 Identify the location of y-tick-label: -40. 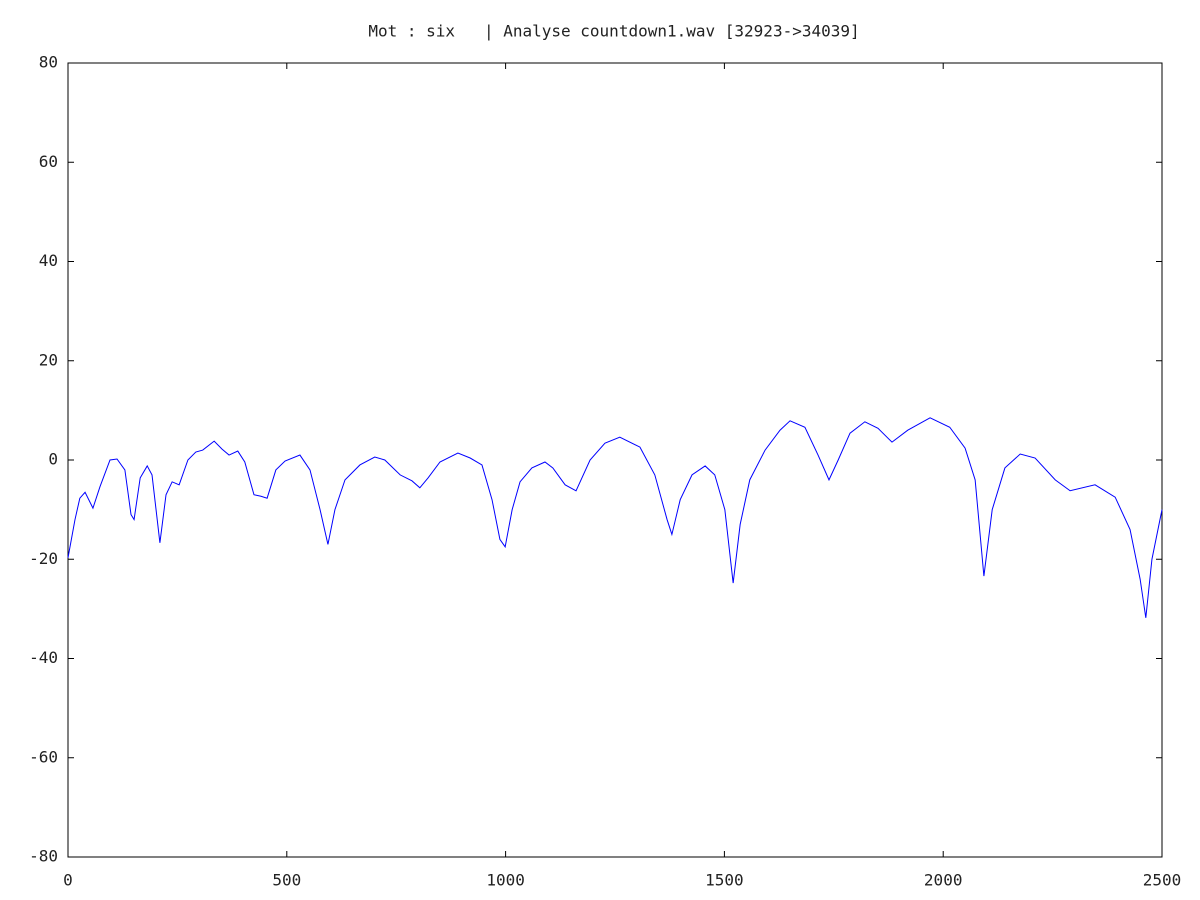
(43, 657).